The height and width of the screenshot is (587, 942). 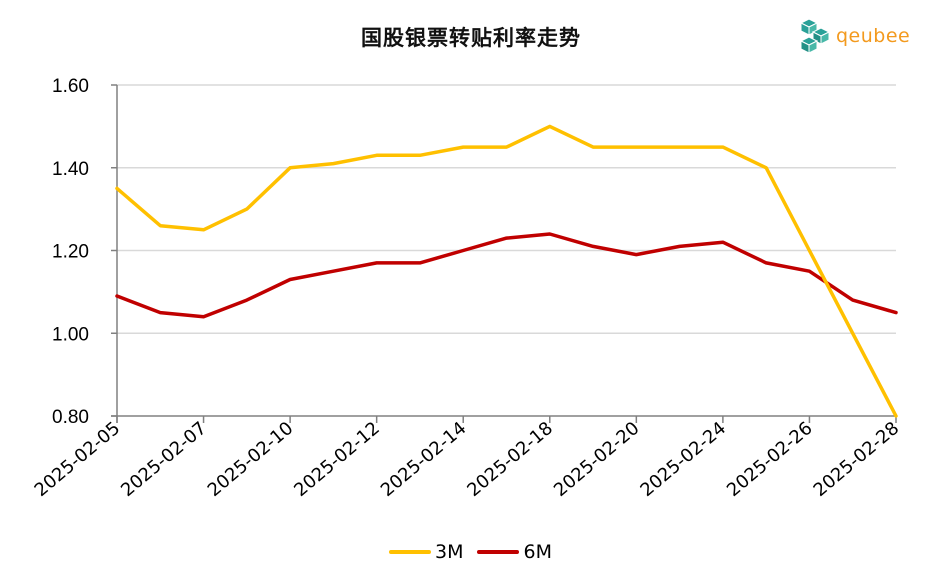 I want to click on x-tick-label: 2025-02-26, so click(x=770, y=459).